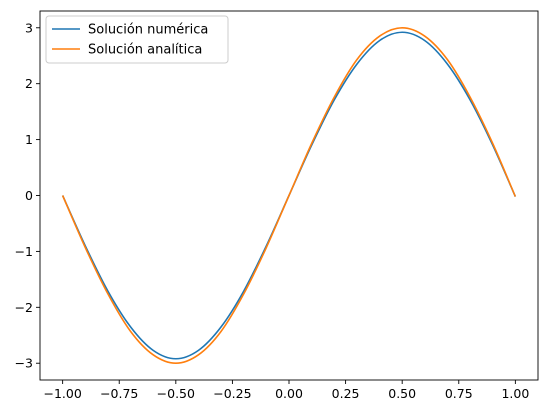 This screenshot has height=413, width=546. I want to click on y-tick-label: 3, so click(29, 27).